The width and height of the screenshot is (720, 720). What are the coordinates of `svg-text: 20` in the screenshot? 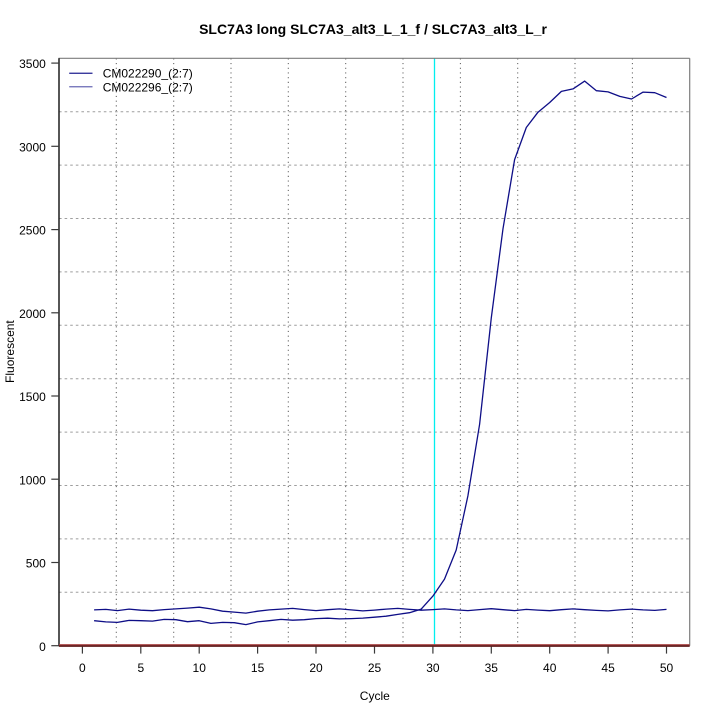 It's located at (316, 668).